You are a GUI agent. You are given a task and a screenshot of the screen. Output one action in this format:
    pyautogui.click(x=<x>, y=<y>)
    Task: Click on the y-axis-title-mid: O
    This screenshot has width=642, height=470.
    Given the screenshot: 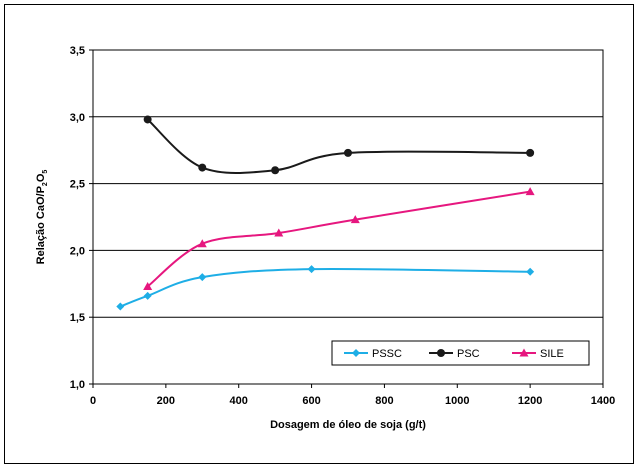 What is the action you would take?
    pyautogui.click(x=41, y=177)
    